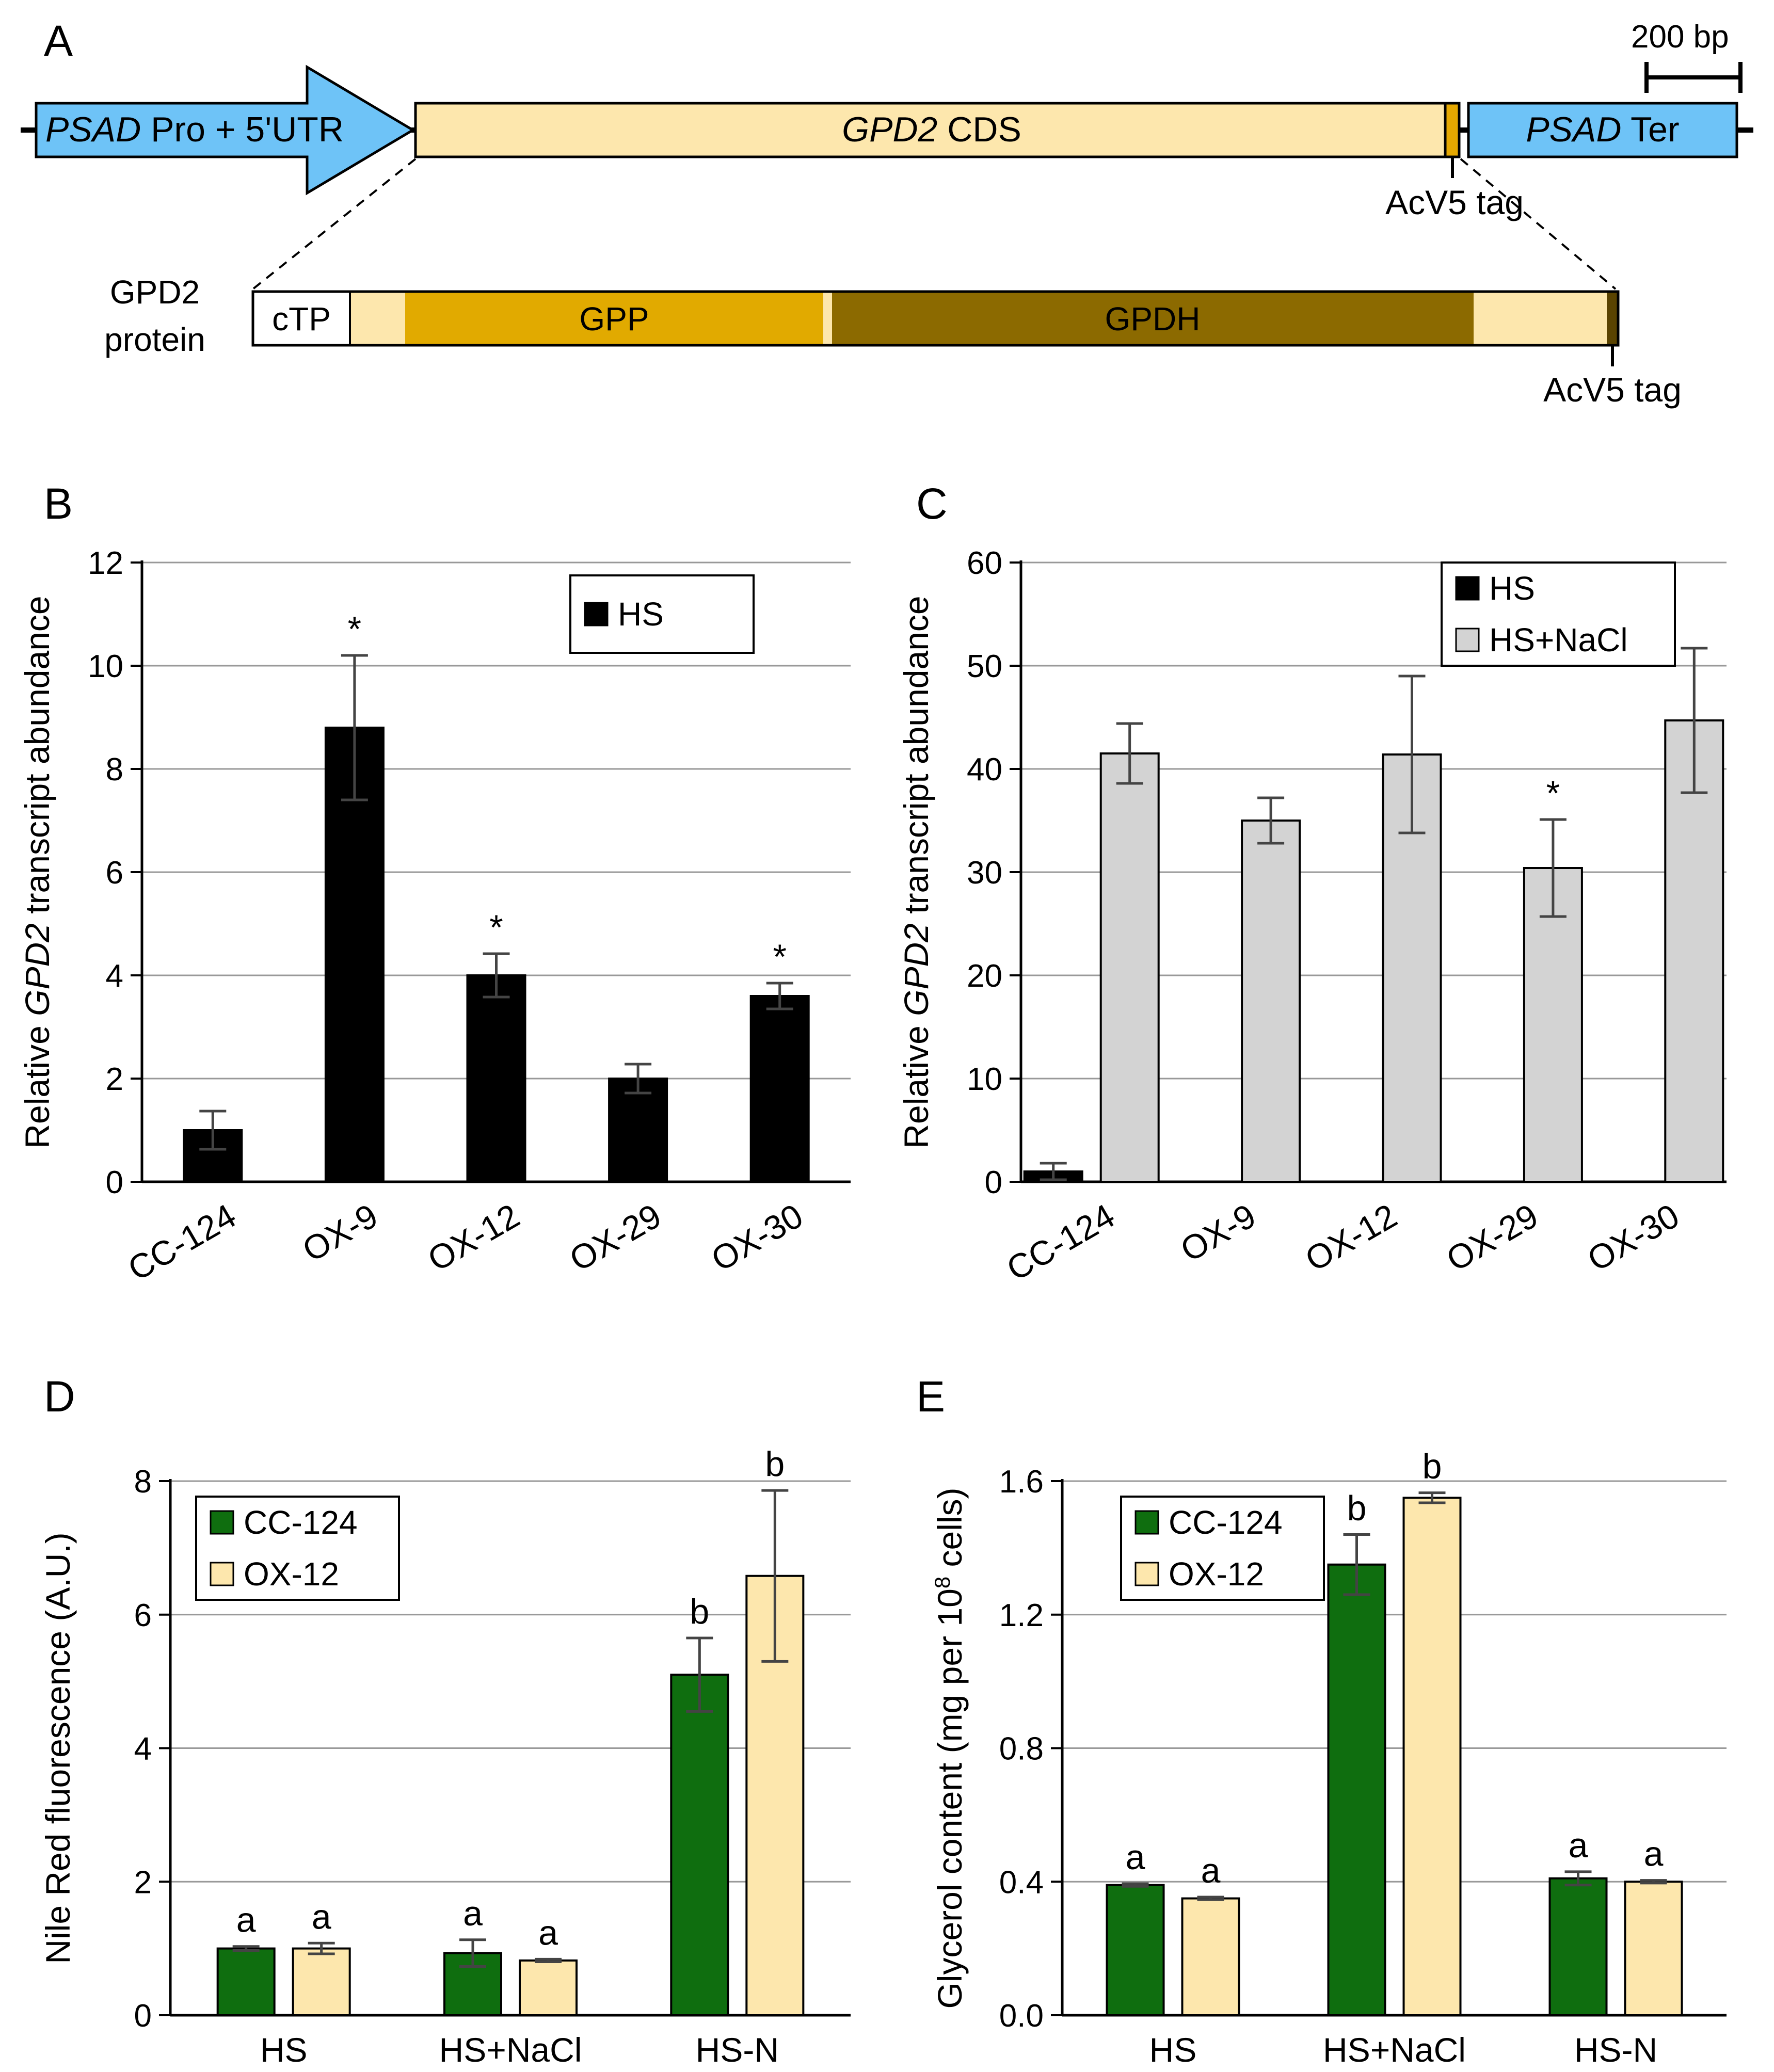 Image resolution: width=1774 pixels, height=2072 pixels. Describe the element at coordinates (932, 504) in the screenshot. I see `panel-c-label: C` at that location.